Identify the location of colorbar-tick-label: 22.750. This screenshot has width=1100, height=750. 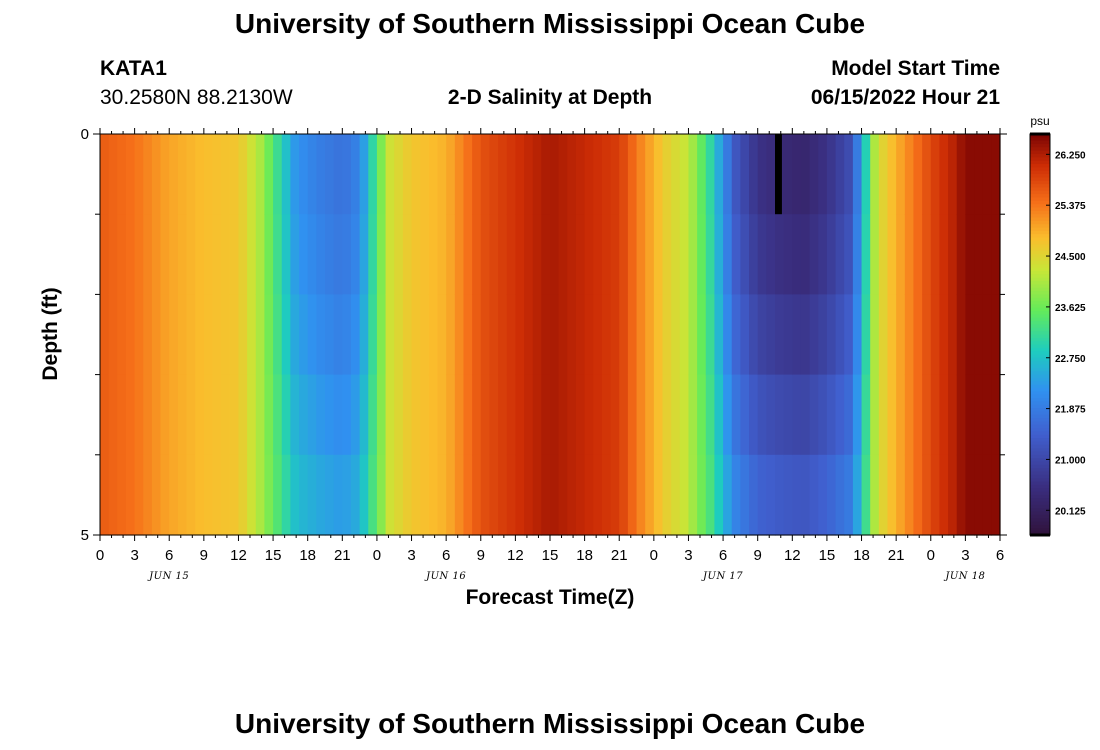
(1070, 359).